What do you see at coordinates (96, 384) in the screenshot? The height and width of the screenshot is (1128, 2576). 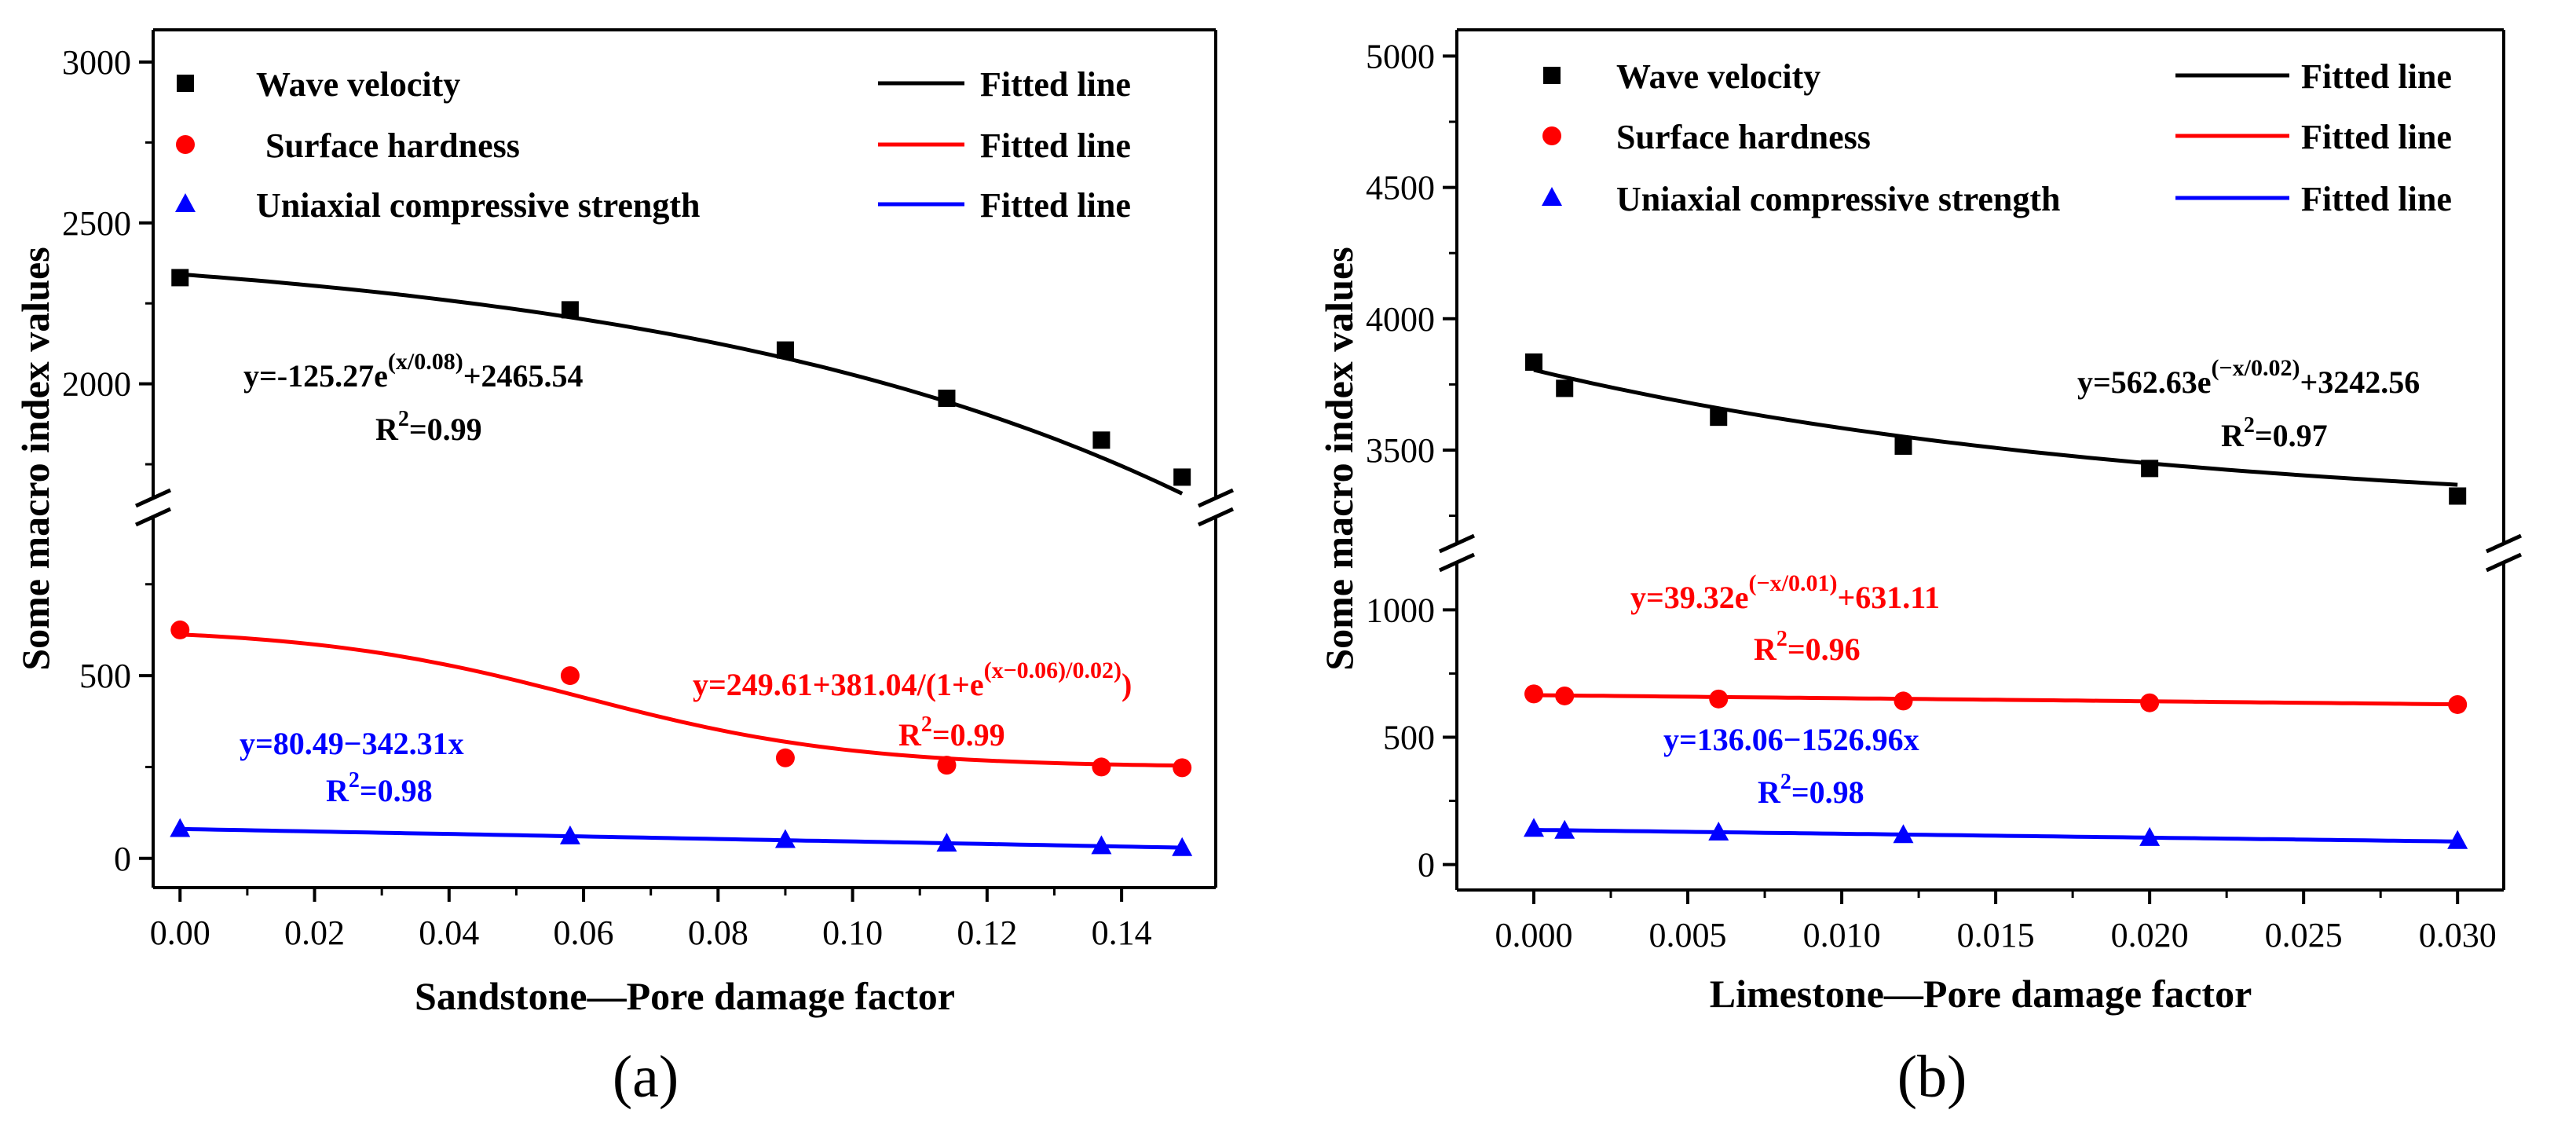 I see `y-tick-label: 2000` at bounding box center [96, 384].